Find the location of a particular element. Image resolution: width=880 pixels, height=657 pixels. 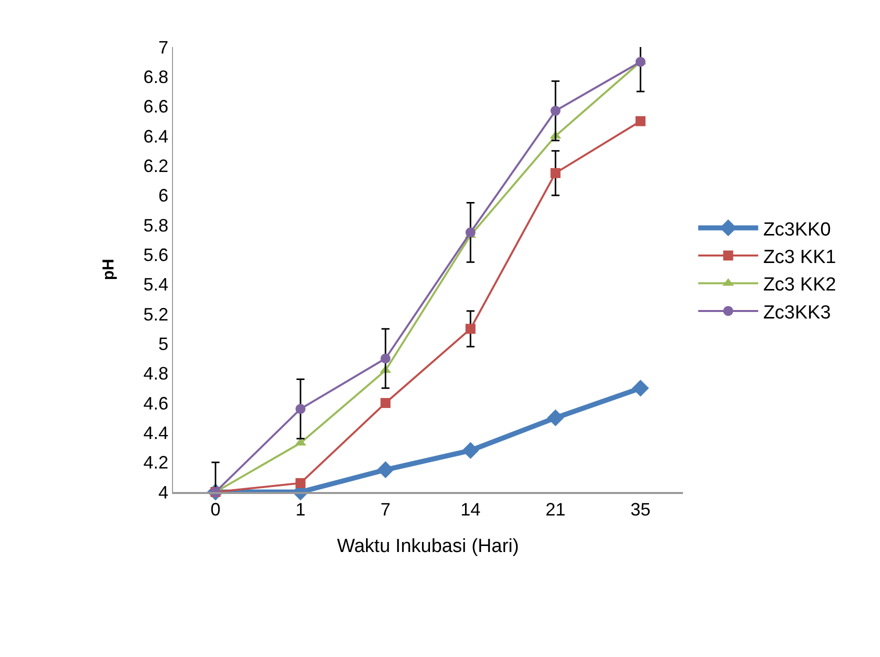

y-tick-label: 5.6 is located at coordinates (155, 254).